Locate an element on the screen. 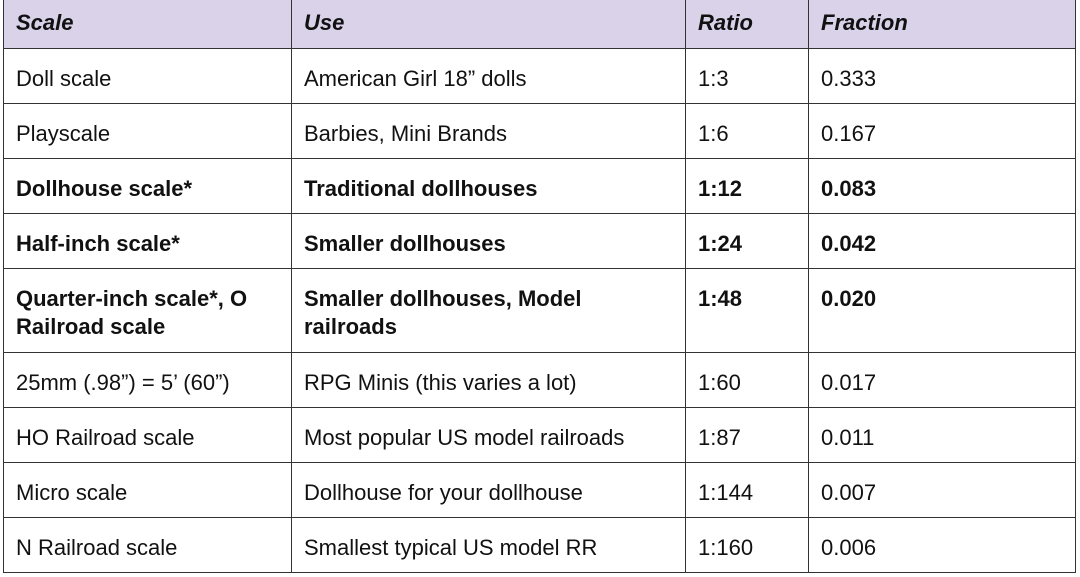 The image size is (1080, 577). table-cell: Traditional dollhouses is located at coordinates (488, 185).